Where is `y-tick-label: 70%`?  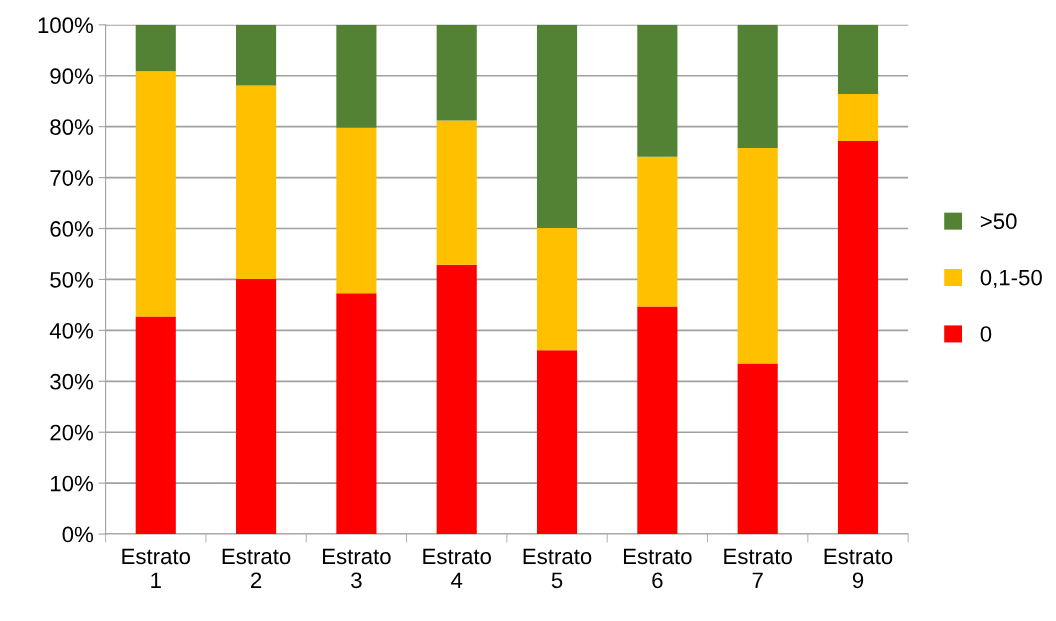 y-tick-label: 70% is located at coordinates (72, 178).